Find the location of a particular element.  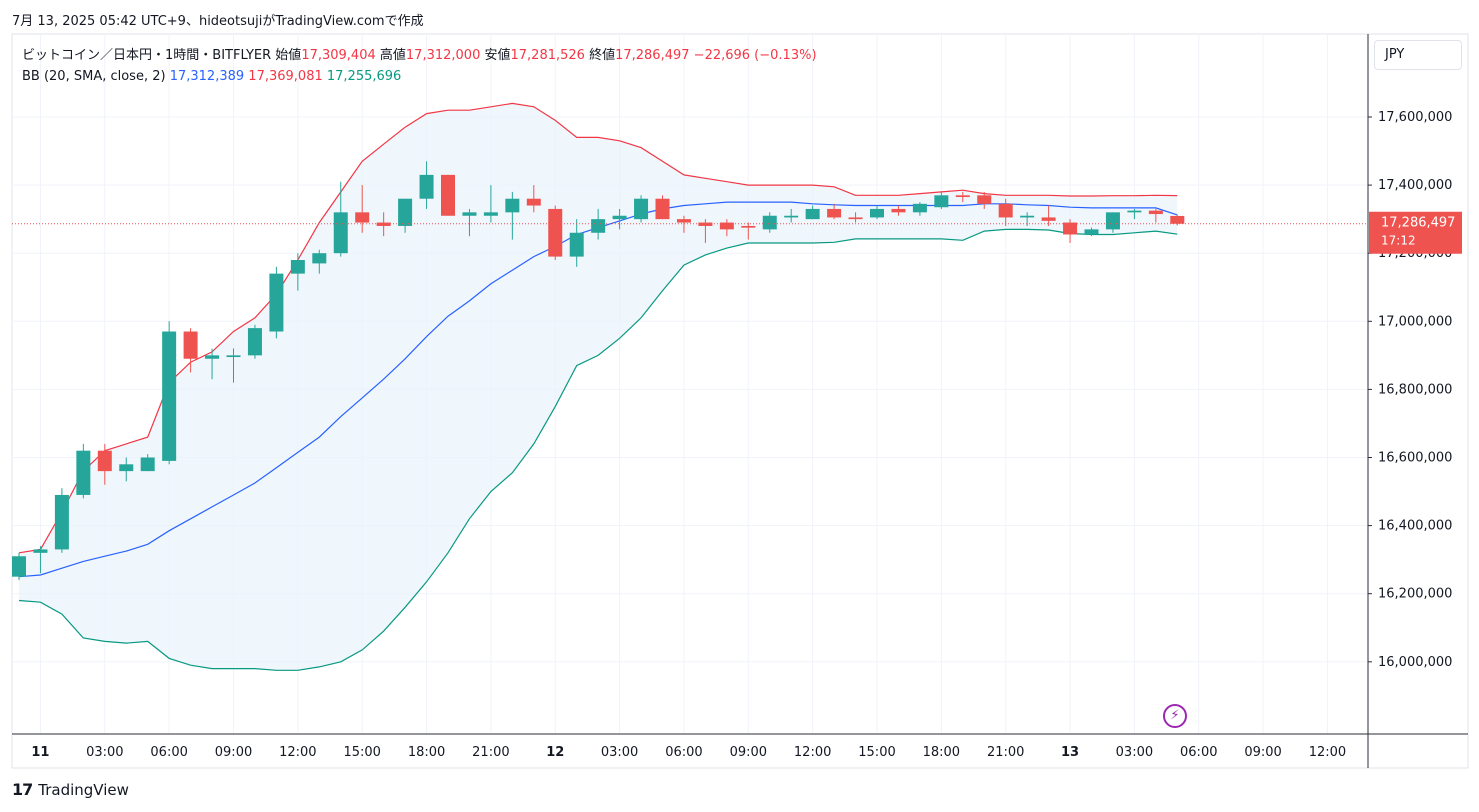

x-tick-label: 12:00 is located at coordinates (1327, 752).